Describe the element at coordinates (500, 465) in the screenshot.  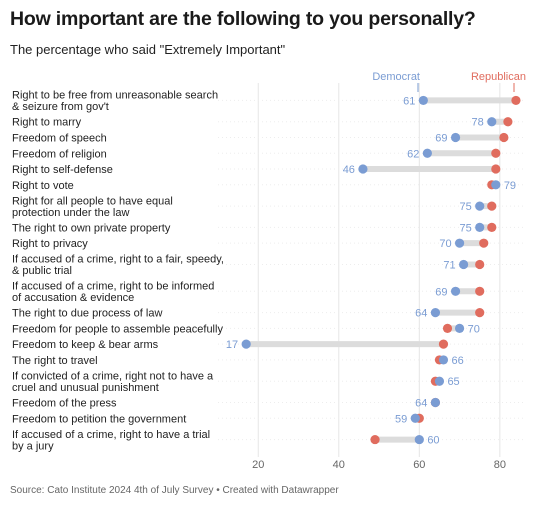
I see `x-tick-label: 80` at that location.